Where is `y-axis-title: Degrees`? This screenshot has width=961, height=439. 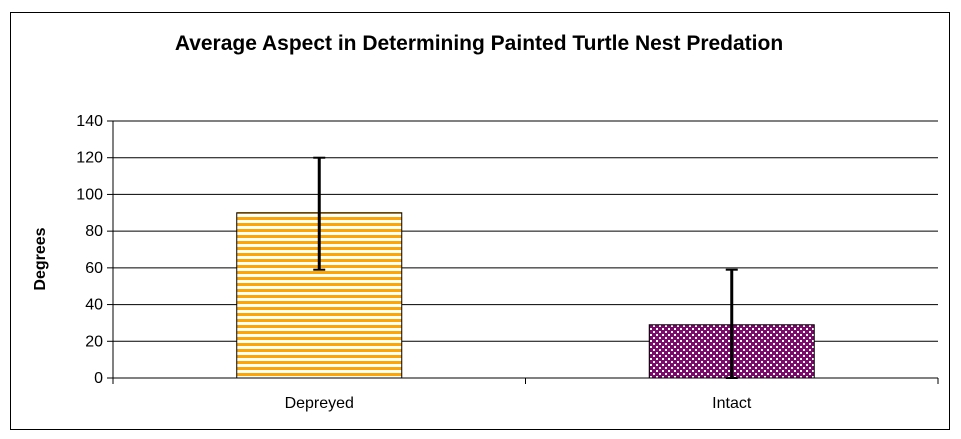
y-axis-title: Degrees is located at coordinates (40, 258).